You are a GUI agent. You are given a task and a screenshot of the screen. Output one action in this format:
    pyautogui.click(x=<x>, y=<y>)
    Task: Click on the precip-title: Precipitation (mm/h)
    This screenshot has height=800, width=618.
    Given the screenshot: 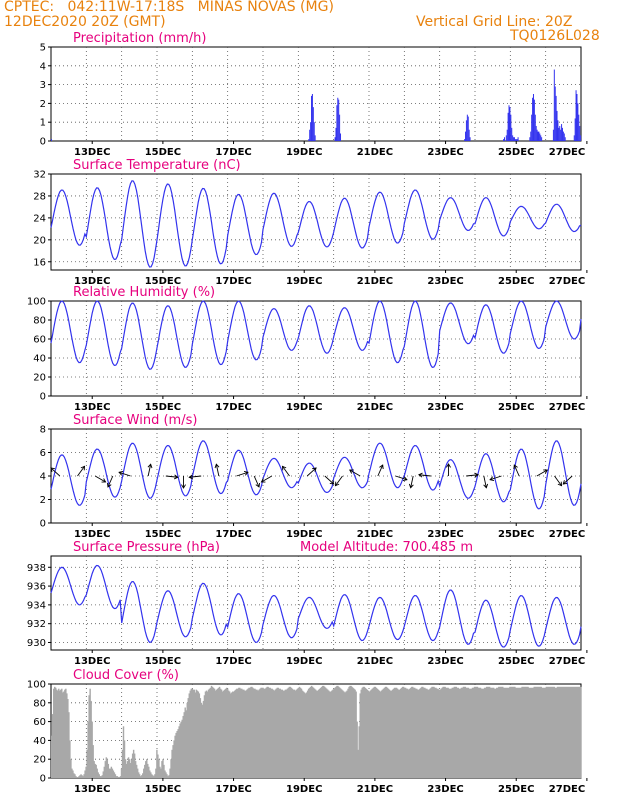 What is the action you would take?
    pyautogui.click(x=139, y=38)
    